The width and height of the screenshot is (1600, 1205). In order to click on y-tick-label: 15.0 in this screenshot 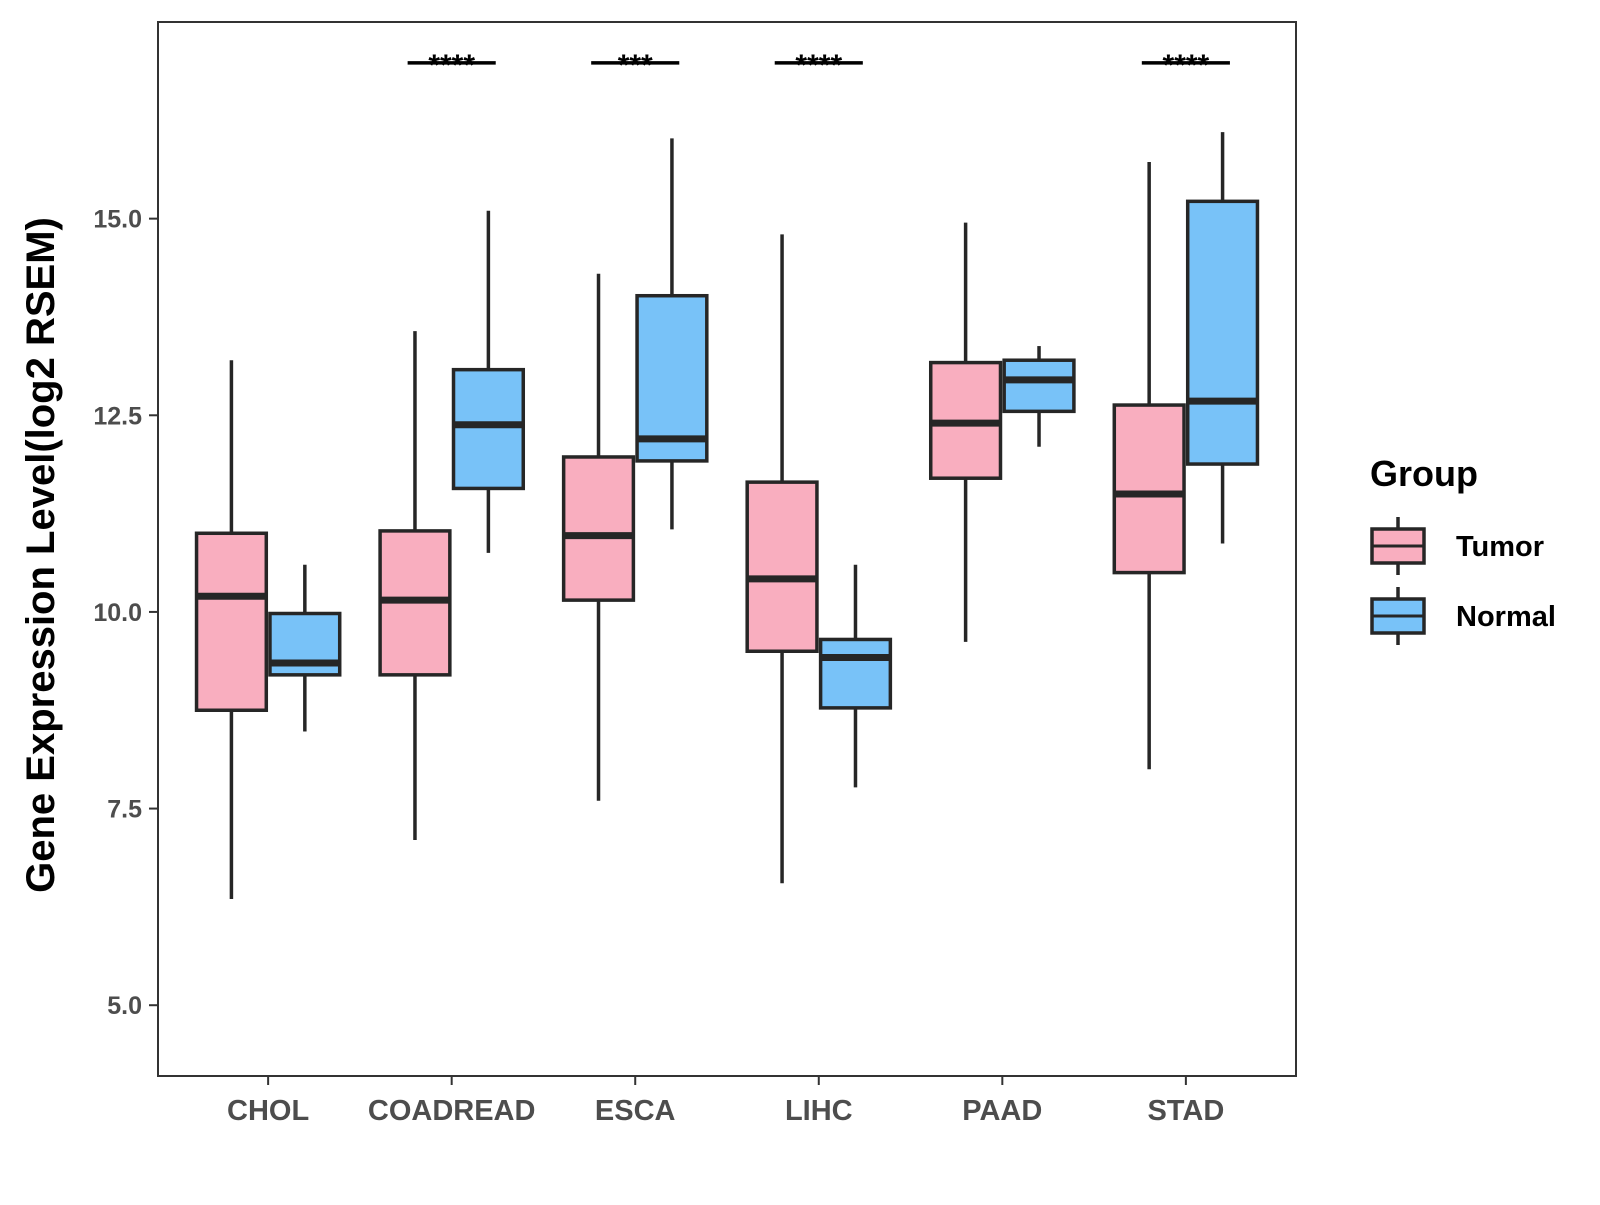, I will do `click(117, 220)`.